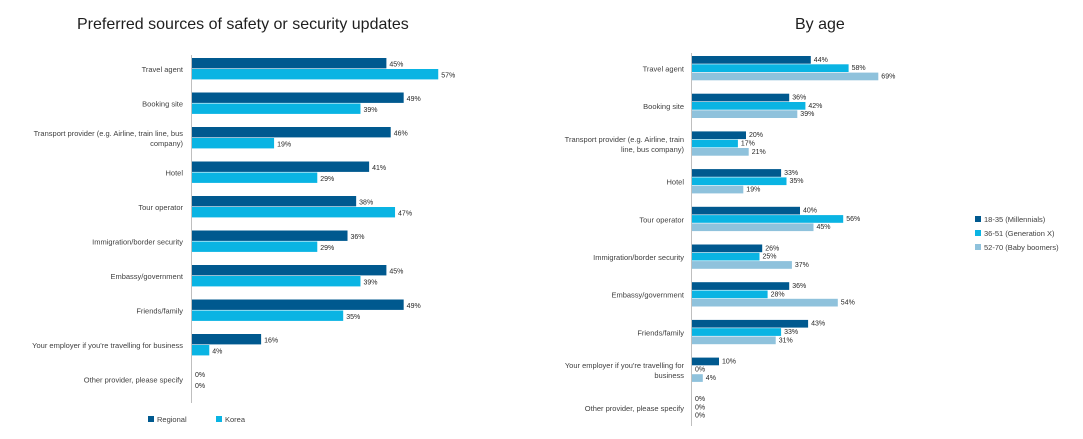 The image size is (1083, 439). Describe the element at coordinates (768, 219) in the screenshot. I see `chart2-bar-tour-operator-36-51-generation-x` at that location.